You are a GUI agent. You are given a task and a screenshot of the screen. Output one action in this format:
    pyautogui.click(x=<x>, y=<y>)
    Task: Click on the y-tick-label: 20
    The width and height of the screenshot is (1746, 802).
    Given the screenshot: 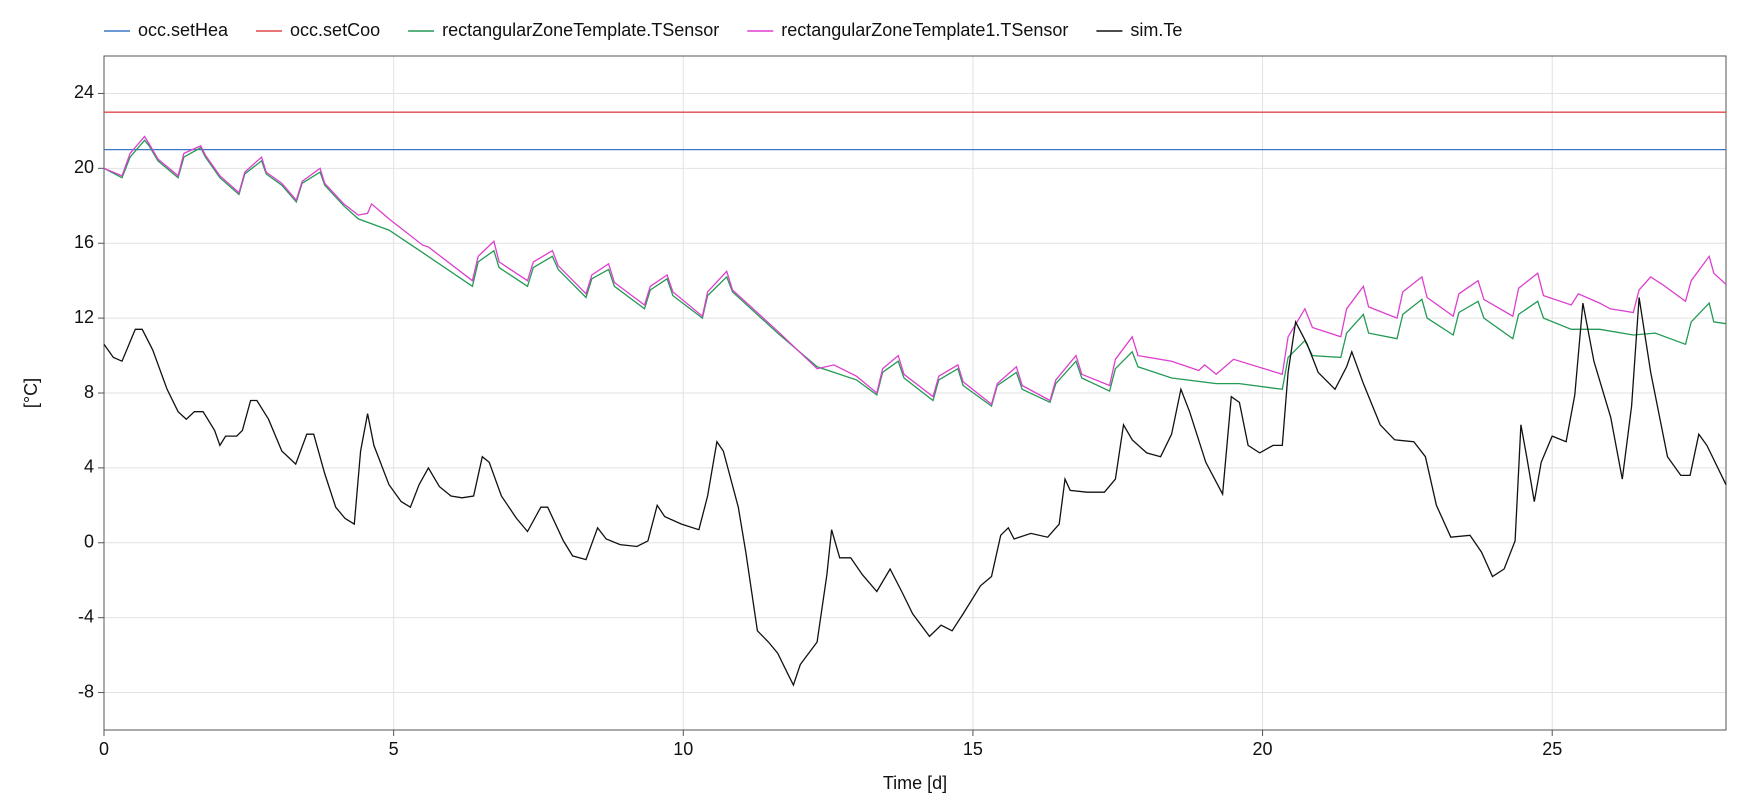 What is the action you would take?
    pyautogui.click(x=84, y=167)
    